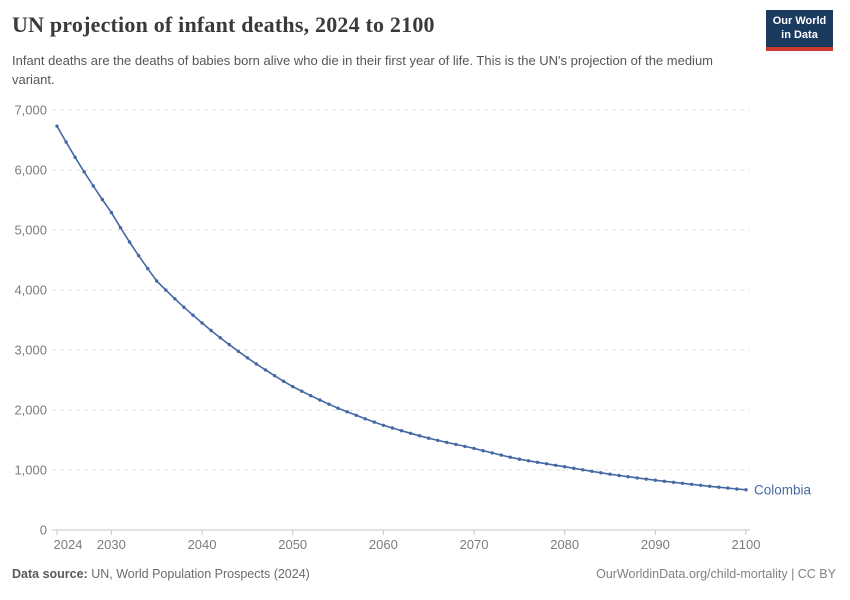  I want to click on x-tick-label: 2030, so click(111, 544).